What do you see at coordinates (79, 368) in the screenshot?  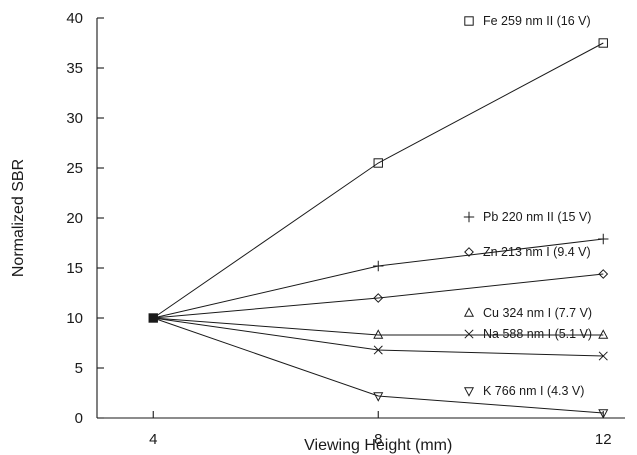 I see `y-tick-label: 5` at bounding box center [79, 368].